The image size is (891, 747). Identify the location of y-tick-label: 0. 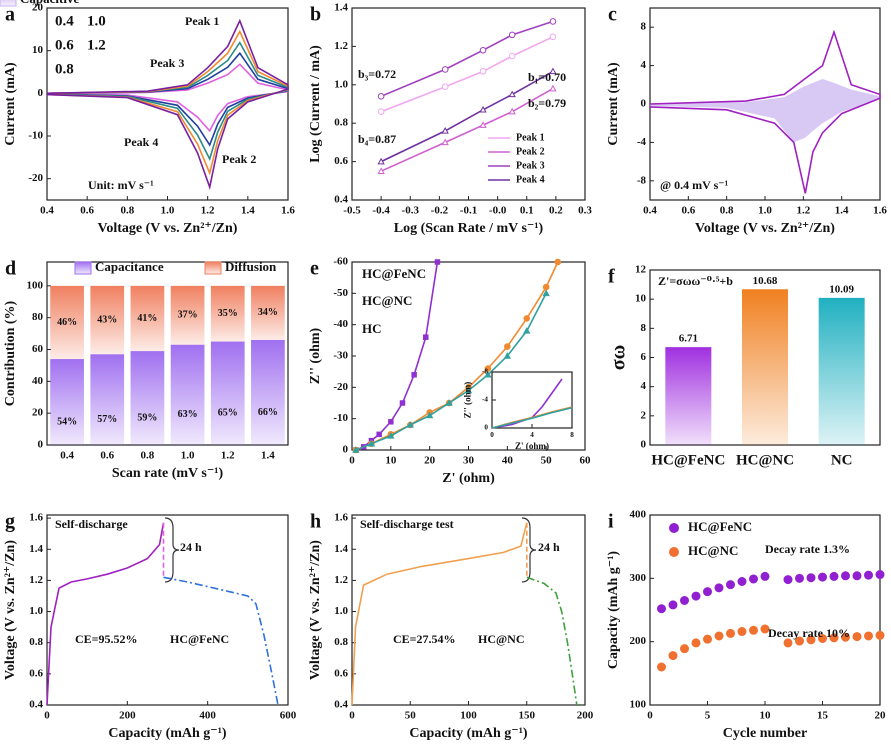
(346, 450).